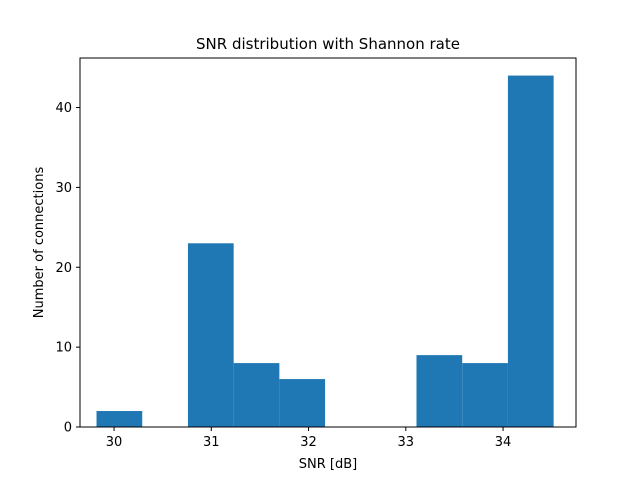  I want to click on y-tick-label: 0, so click(68, 428).